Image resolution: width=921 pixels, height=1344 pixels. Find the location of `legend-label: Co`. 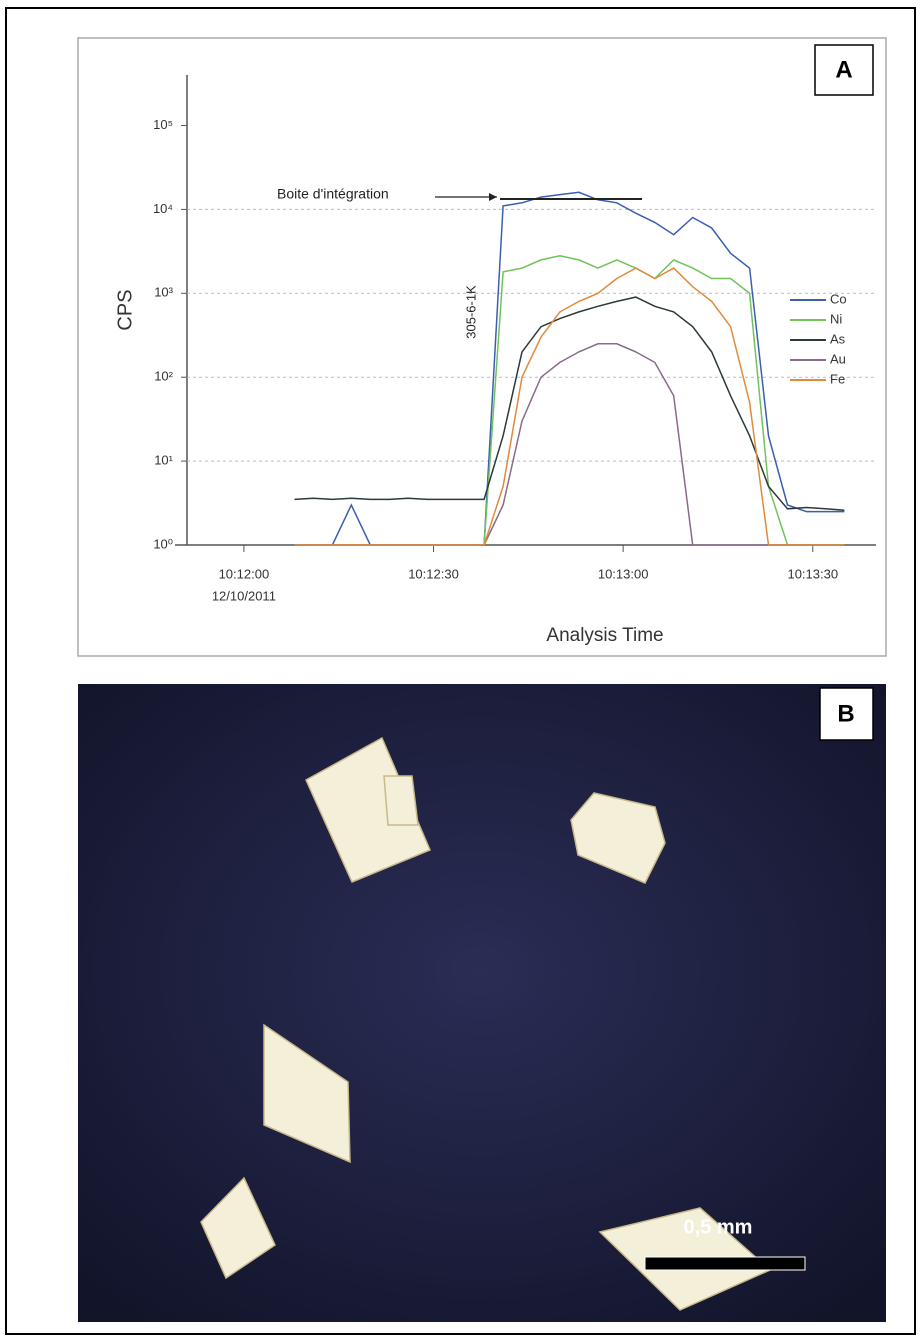

legend-label: Co is located at coordinates (838, 298).